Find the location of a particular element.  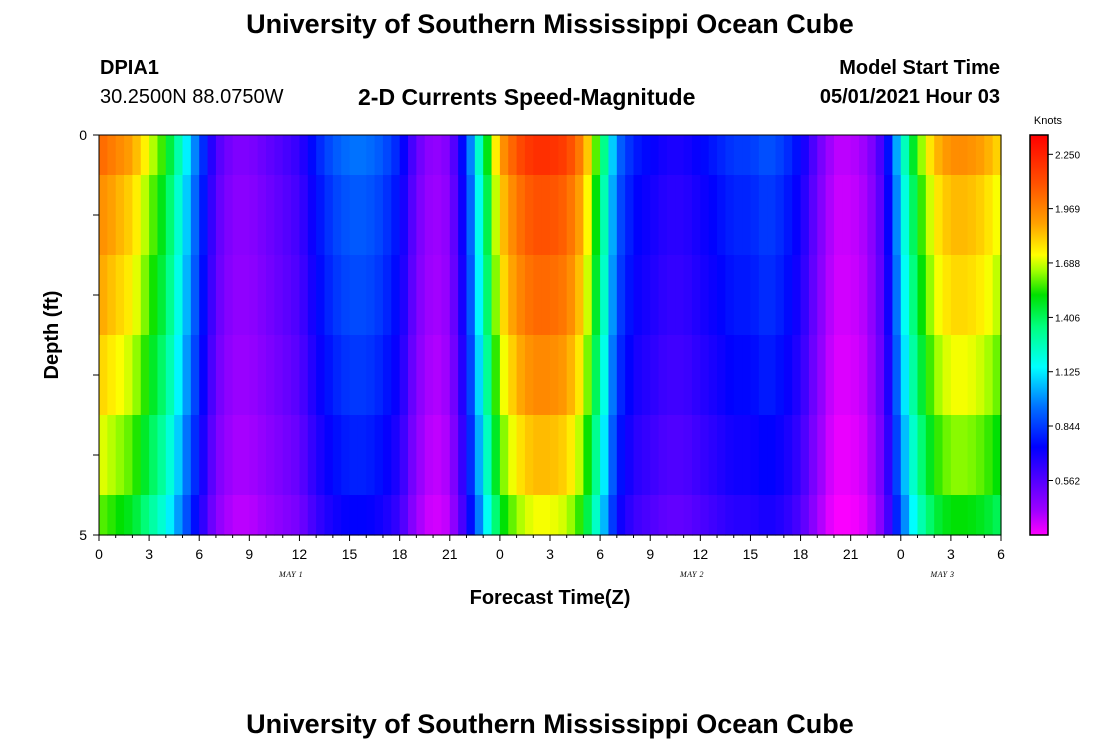

chart-title: 2-D Currents Speed-Magnitude is located at coordinates (527, 97).